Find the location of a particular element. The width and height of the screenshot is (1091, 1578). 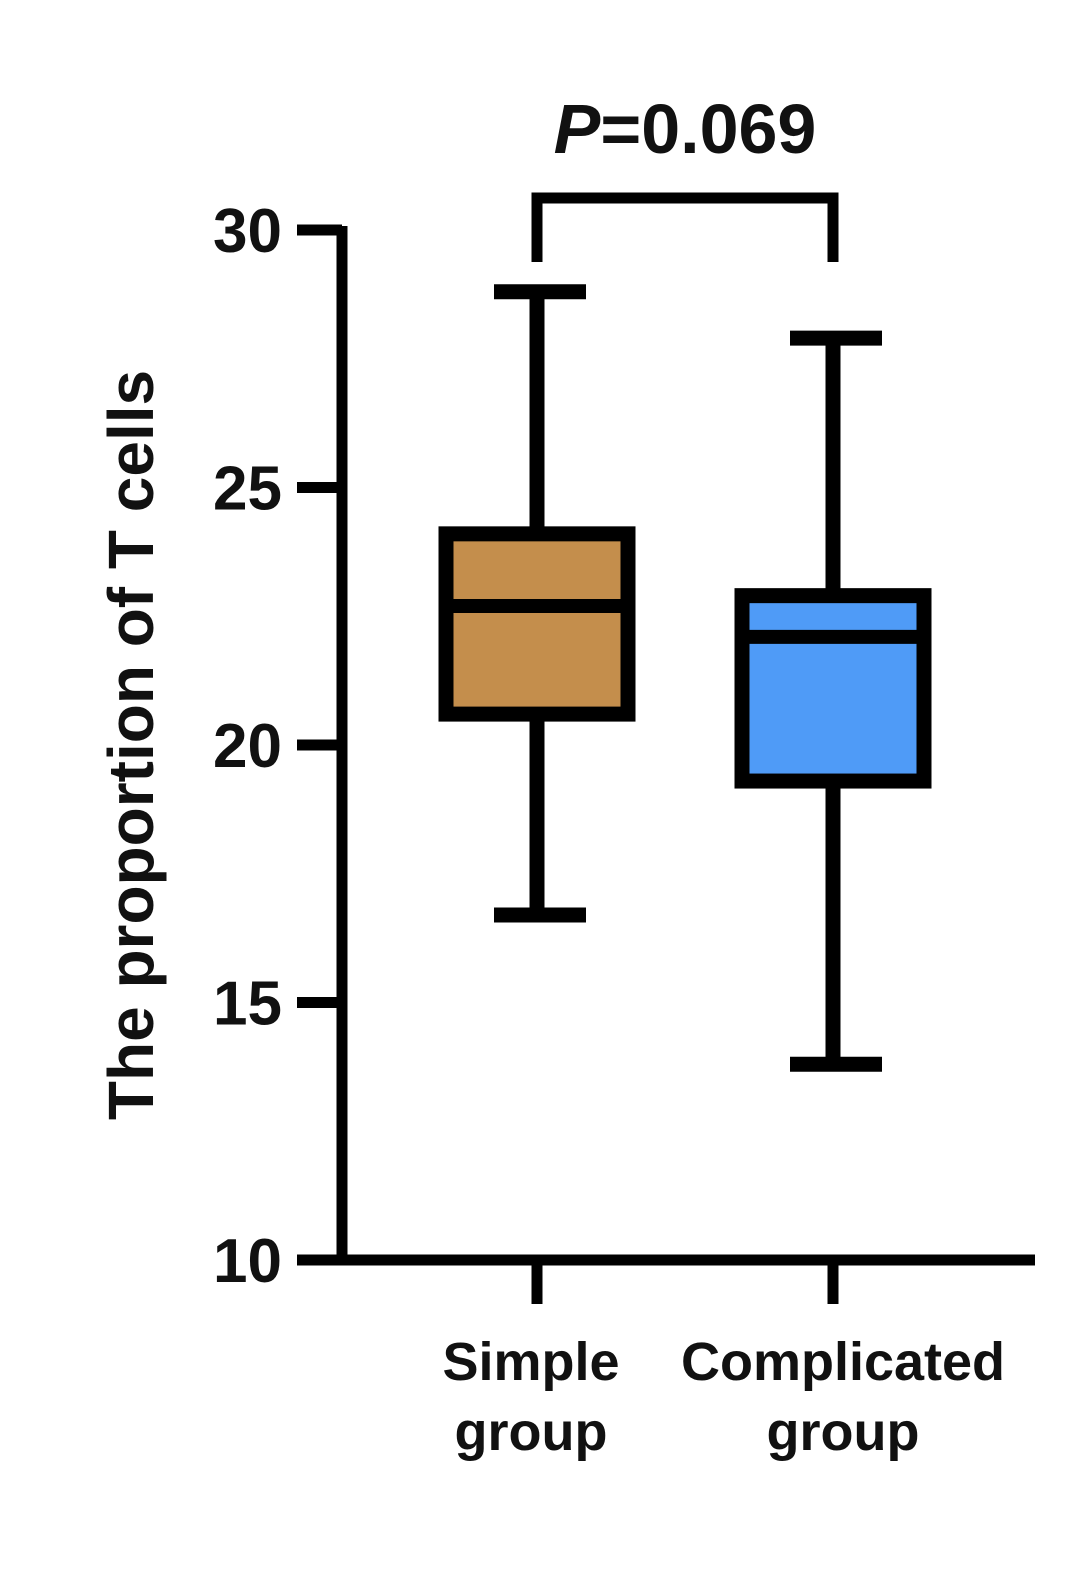

p-value-annotation: P=0.069 is located at coordinates (685, 129).